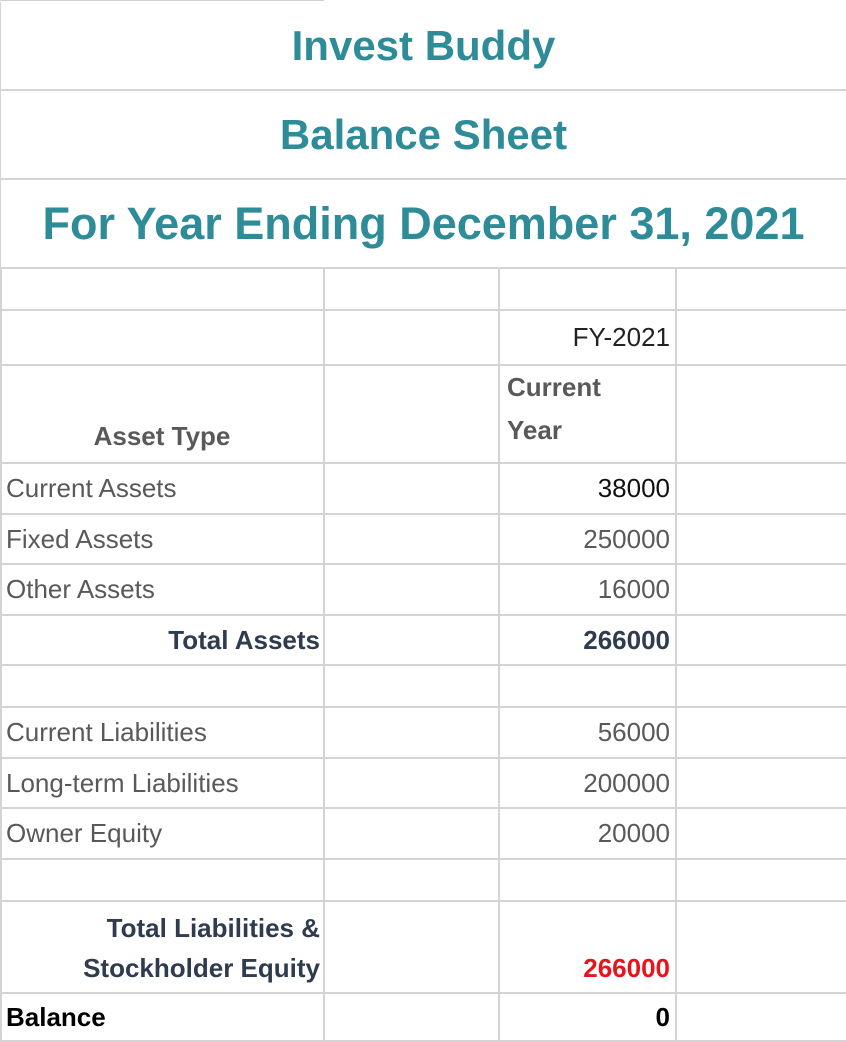 Image resolution: width=846 pixels, height=1042 pixels. What do you see at coordinates (633, 833) in the screenshot?
I see `owner-equity-value: 20000` at bounding box center [633, 833].